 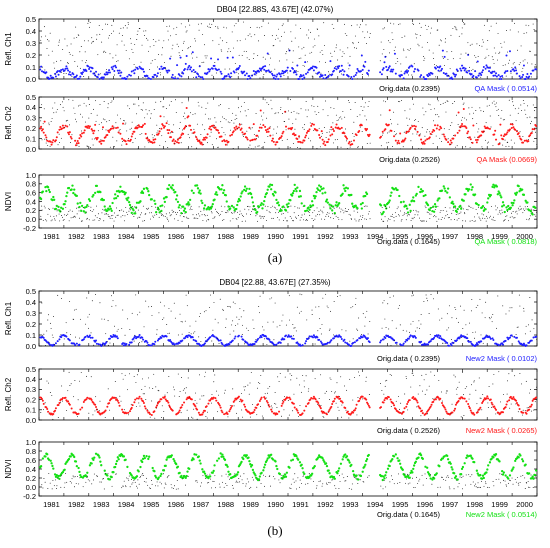 I want to click on subfigure-label: (a), so click(x=275, y=257).